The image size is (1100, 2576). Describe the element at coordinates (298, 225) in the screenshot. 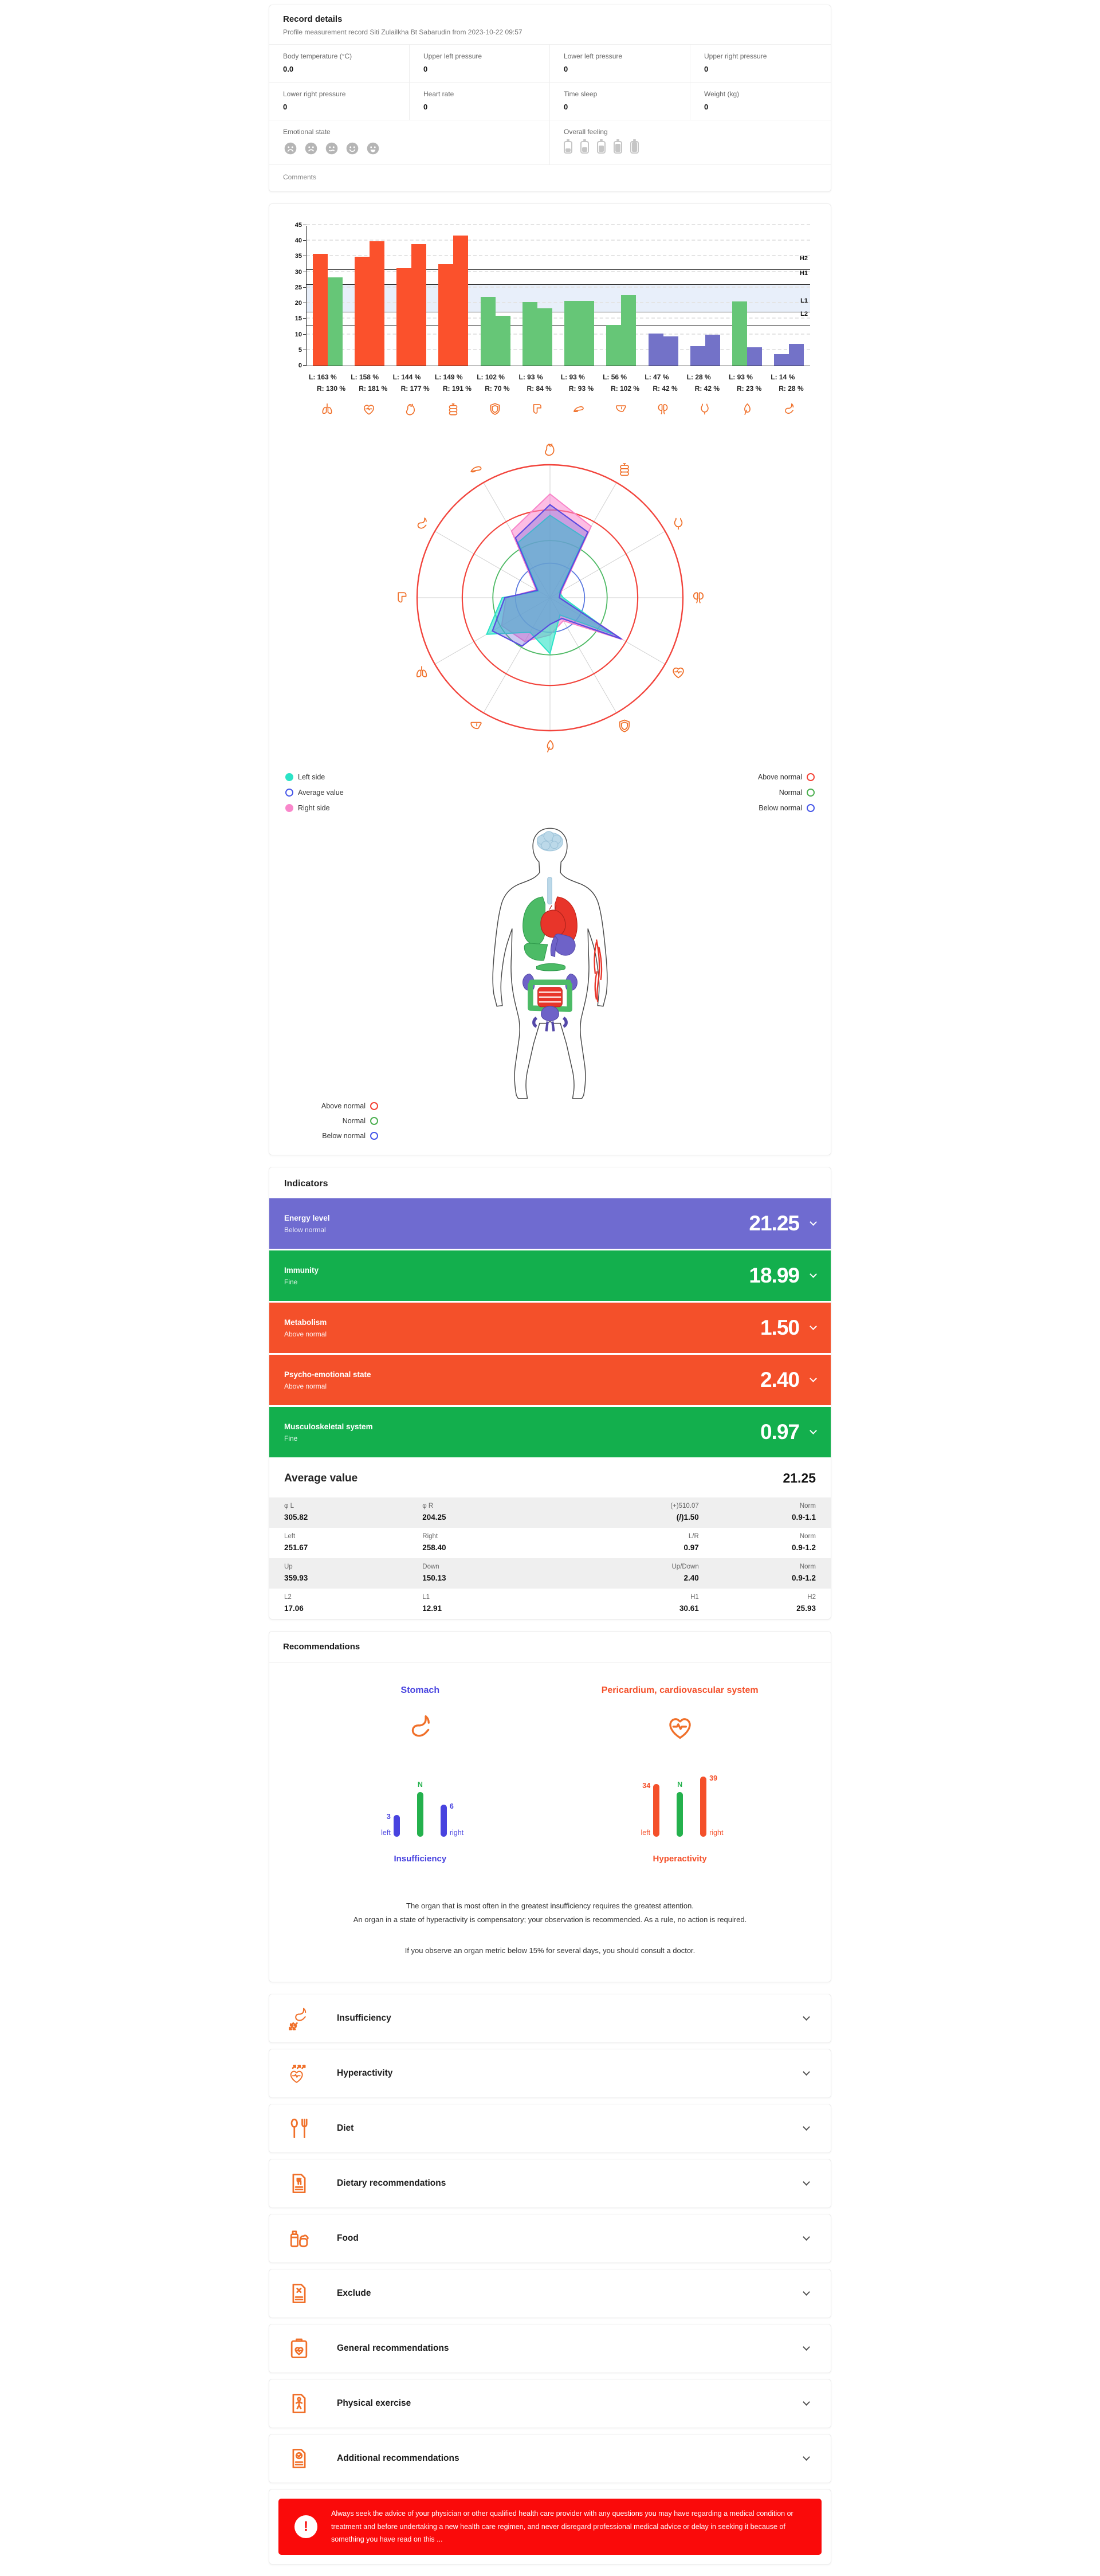

I see `y-tick: 45` at that location.